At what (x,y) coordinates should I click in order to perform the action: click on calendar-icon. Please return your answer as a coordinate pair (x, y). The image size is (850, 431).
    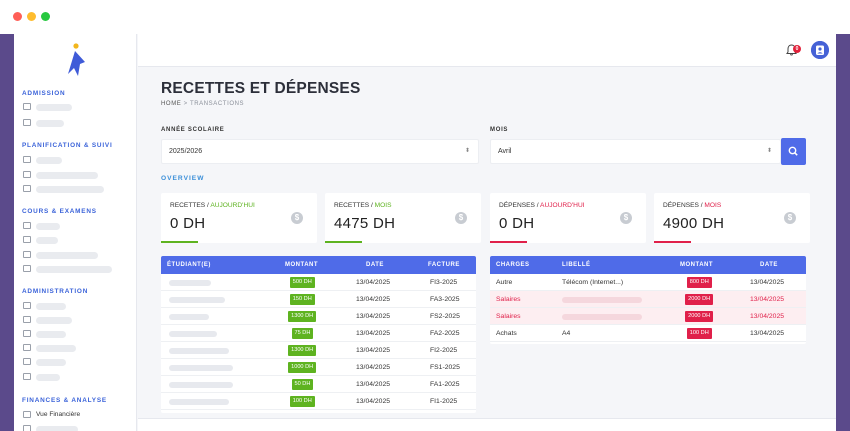
    Looking at the image, I should click on (27, 159).